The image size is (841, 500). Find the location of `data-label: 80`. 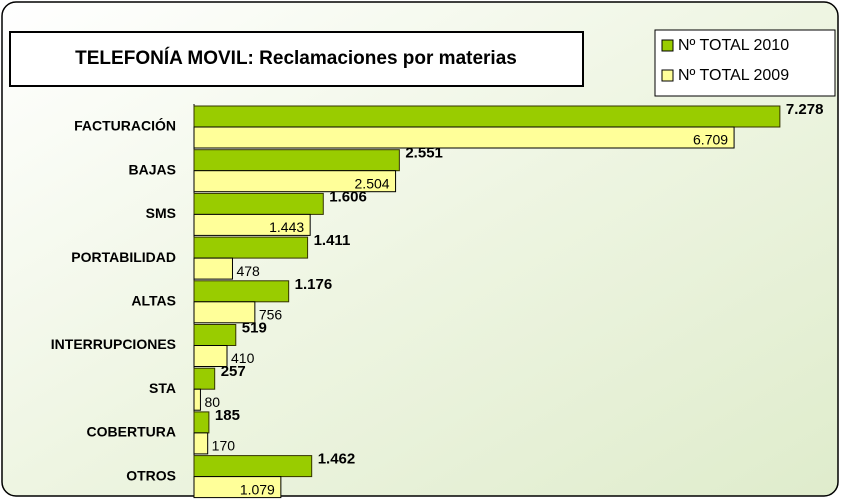

data-label: 80 is located at coordinates (212, 402).